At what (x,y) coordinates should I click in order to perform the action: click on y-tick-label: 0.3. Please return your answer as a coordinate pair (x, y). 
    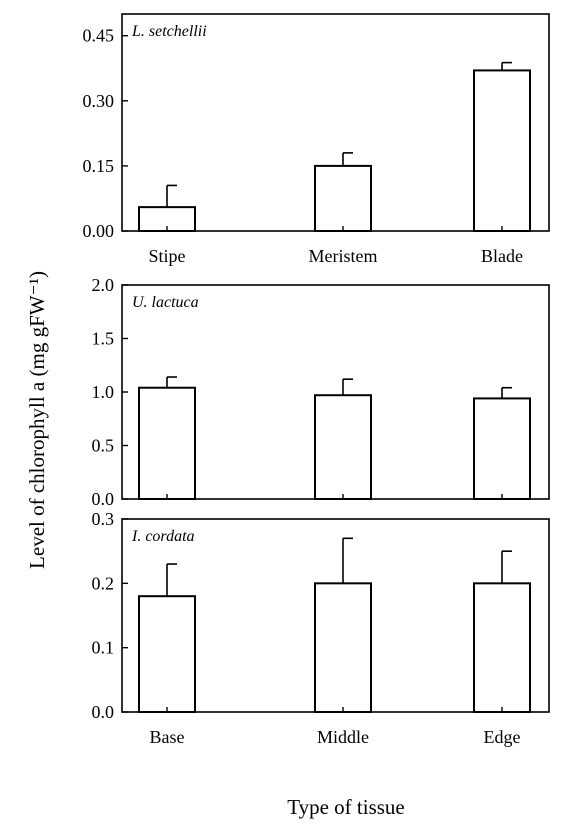
    Looking at the image, I should click on (103, 519).